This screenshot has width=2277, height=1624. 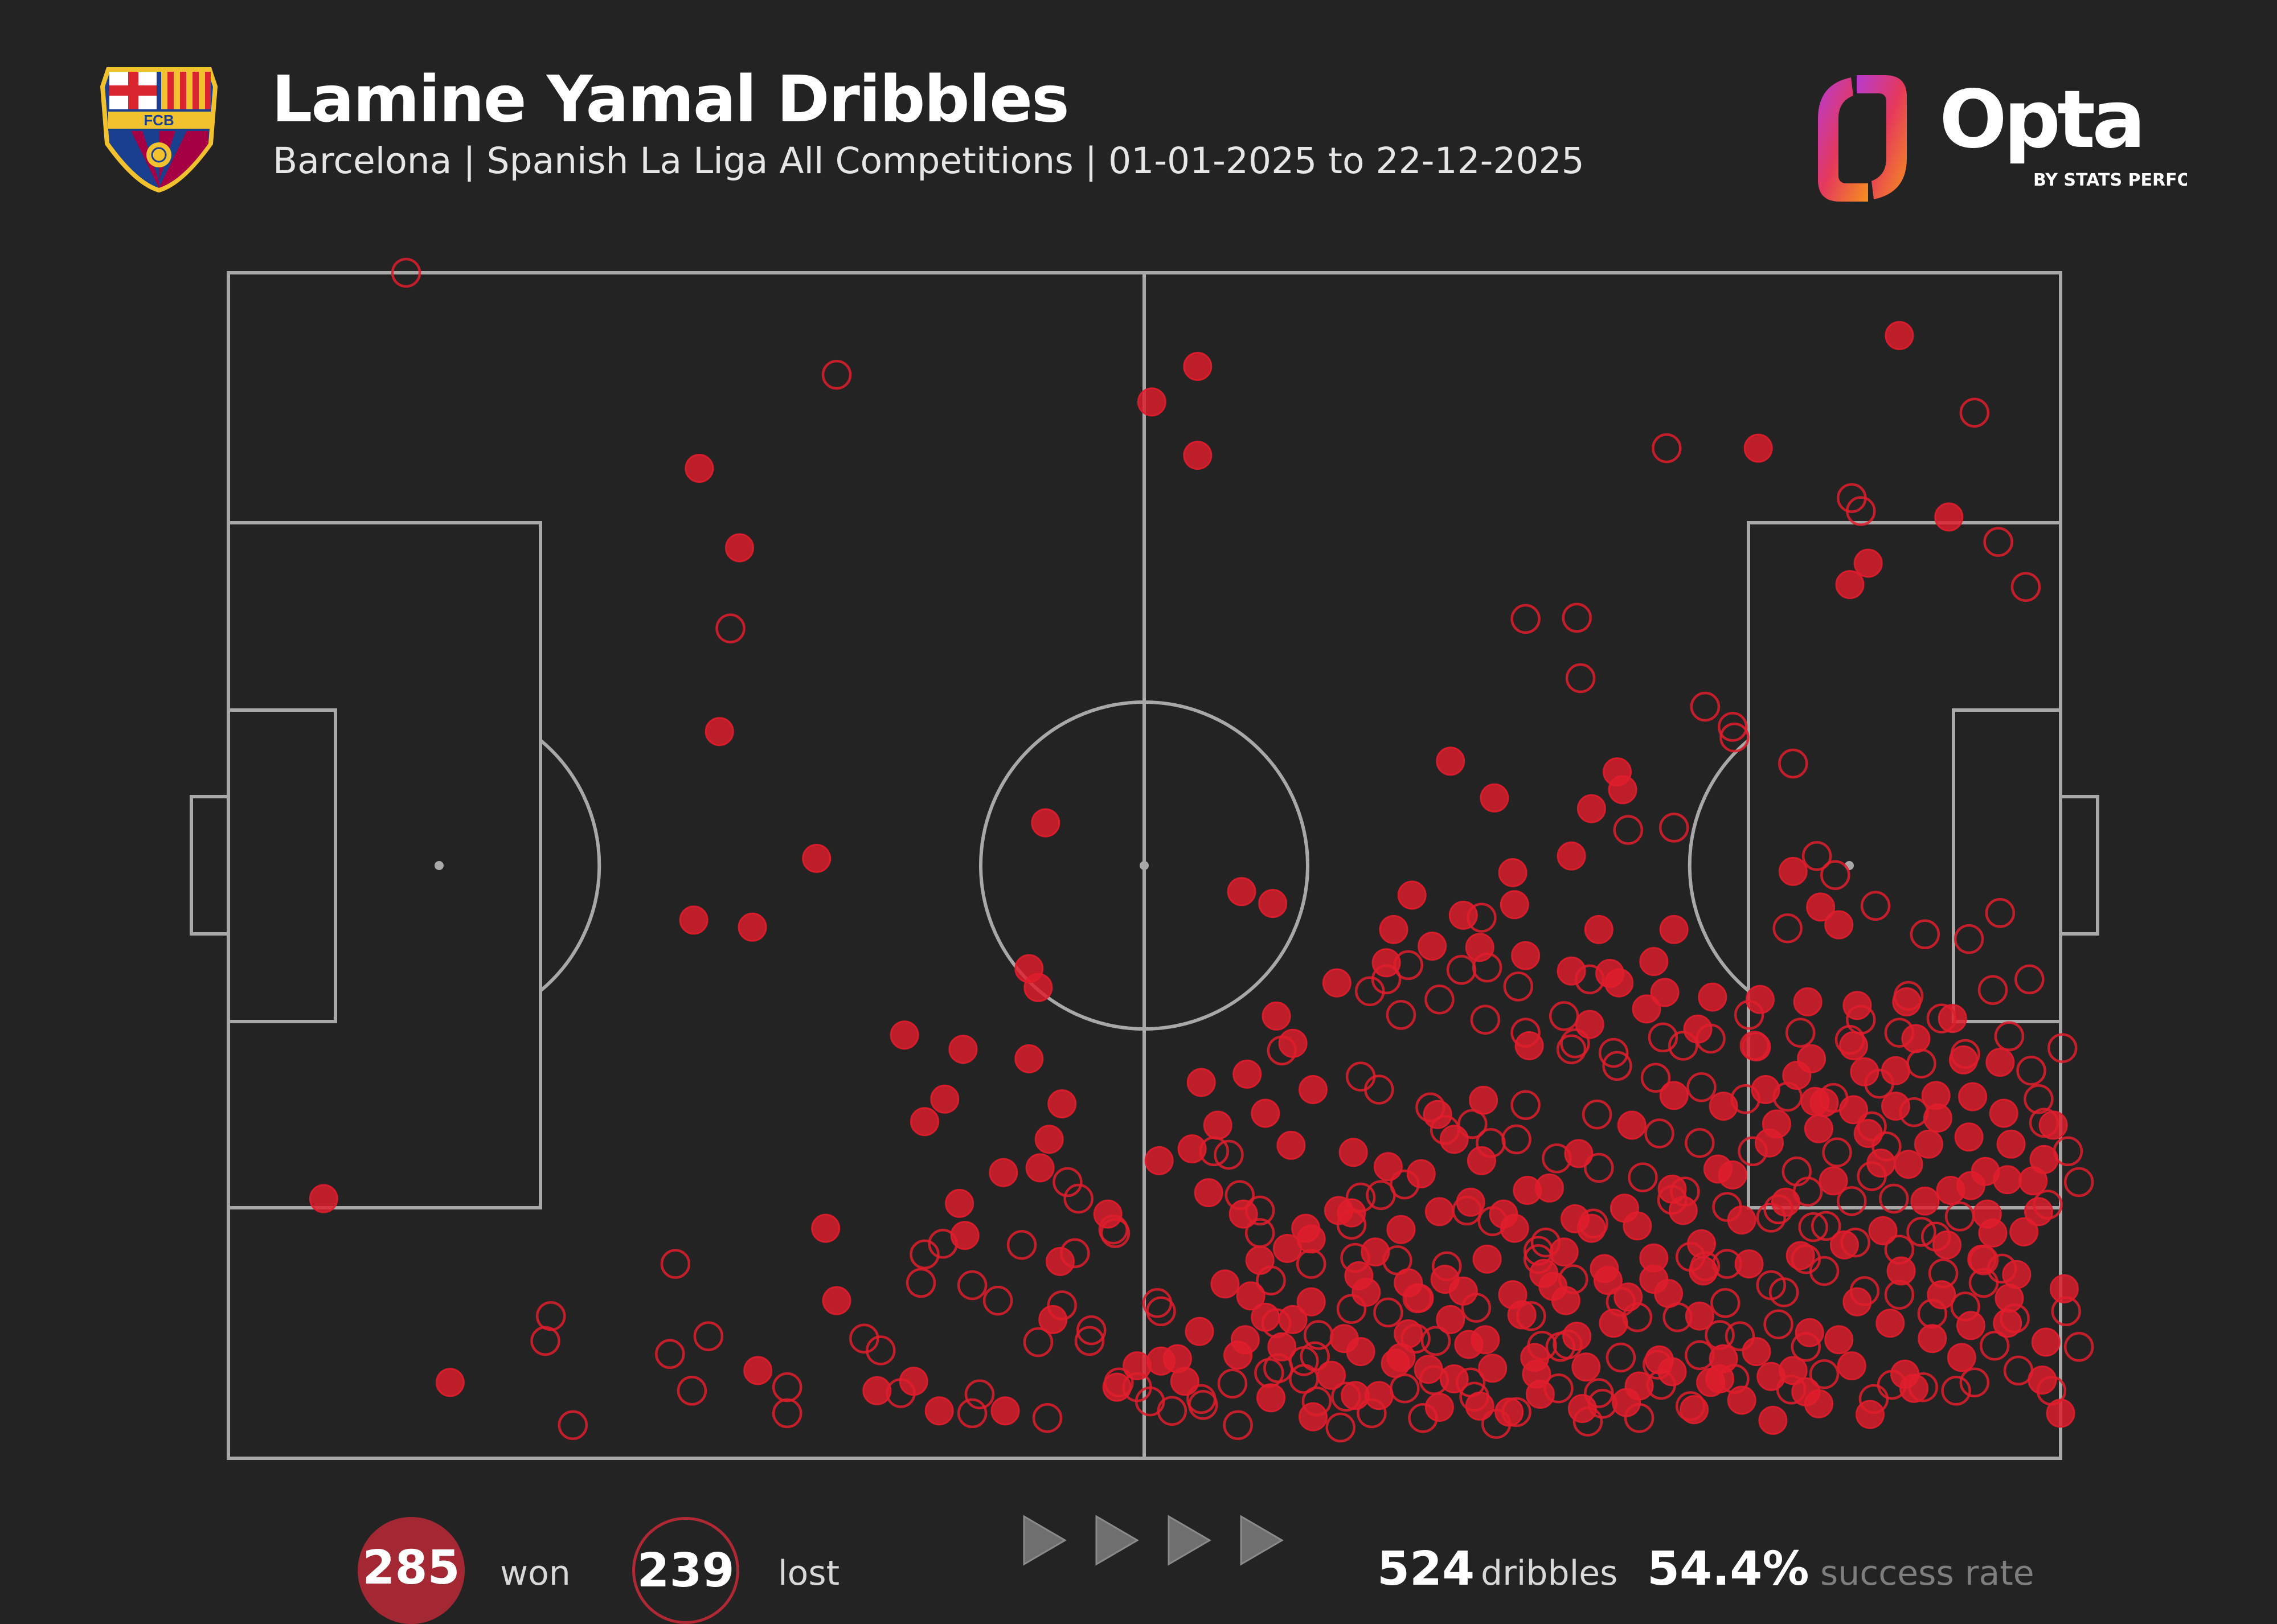 I want to click on left-penalty-spot, so click(x=439, y=865).